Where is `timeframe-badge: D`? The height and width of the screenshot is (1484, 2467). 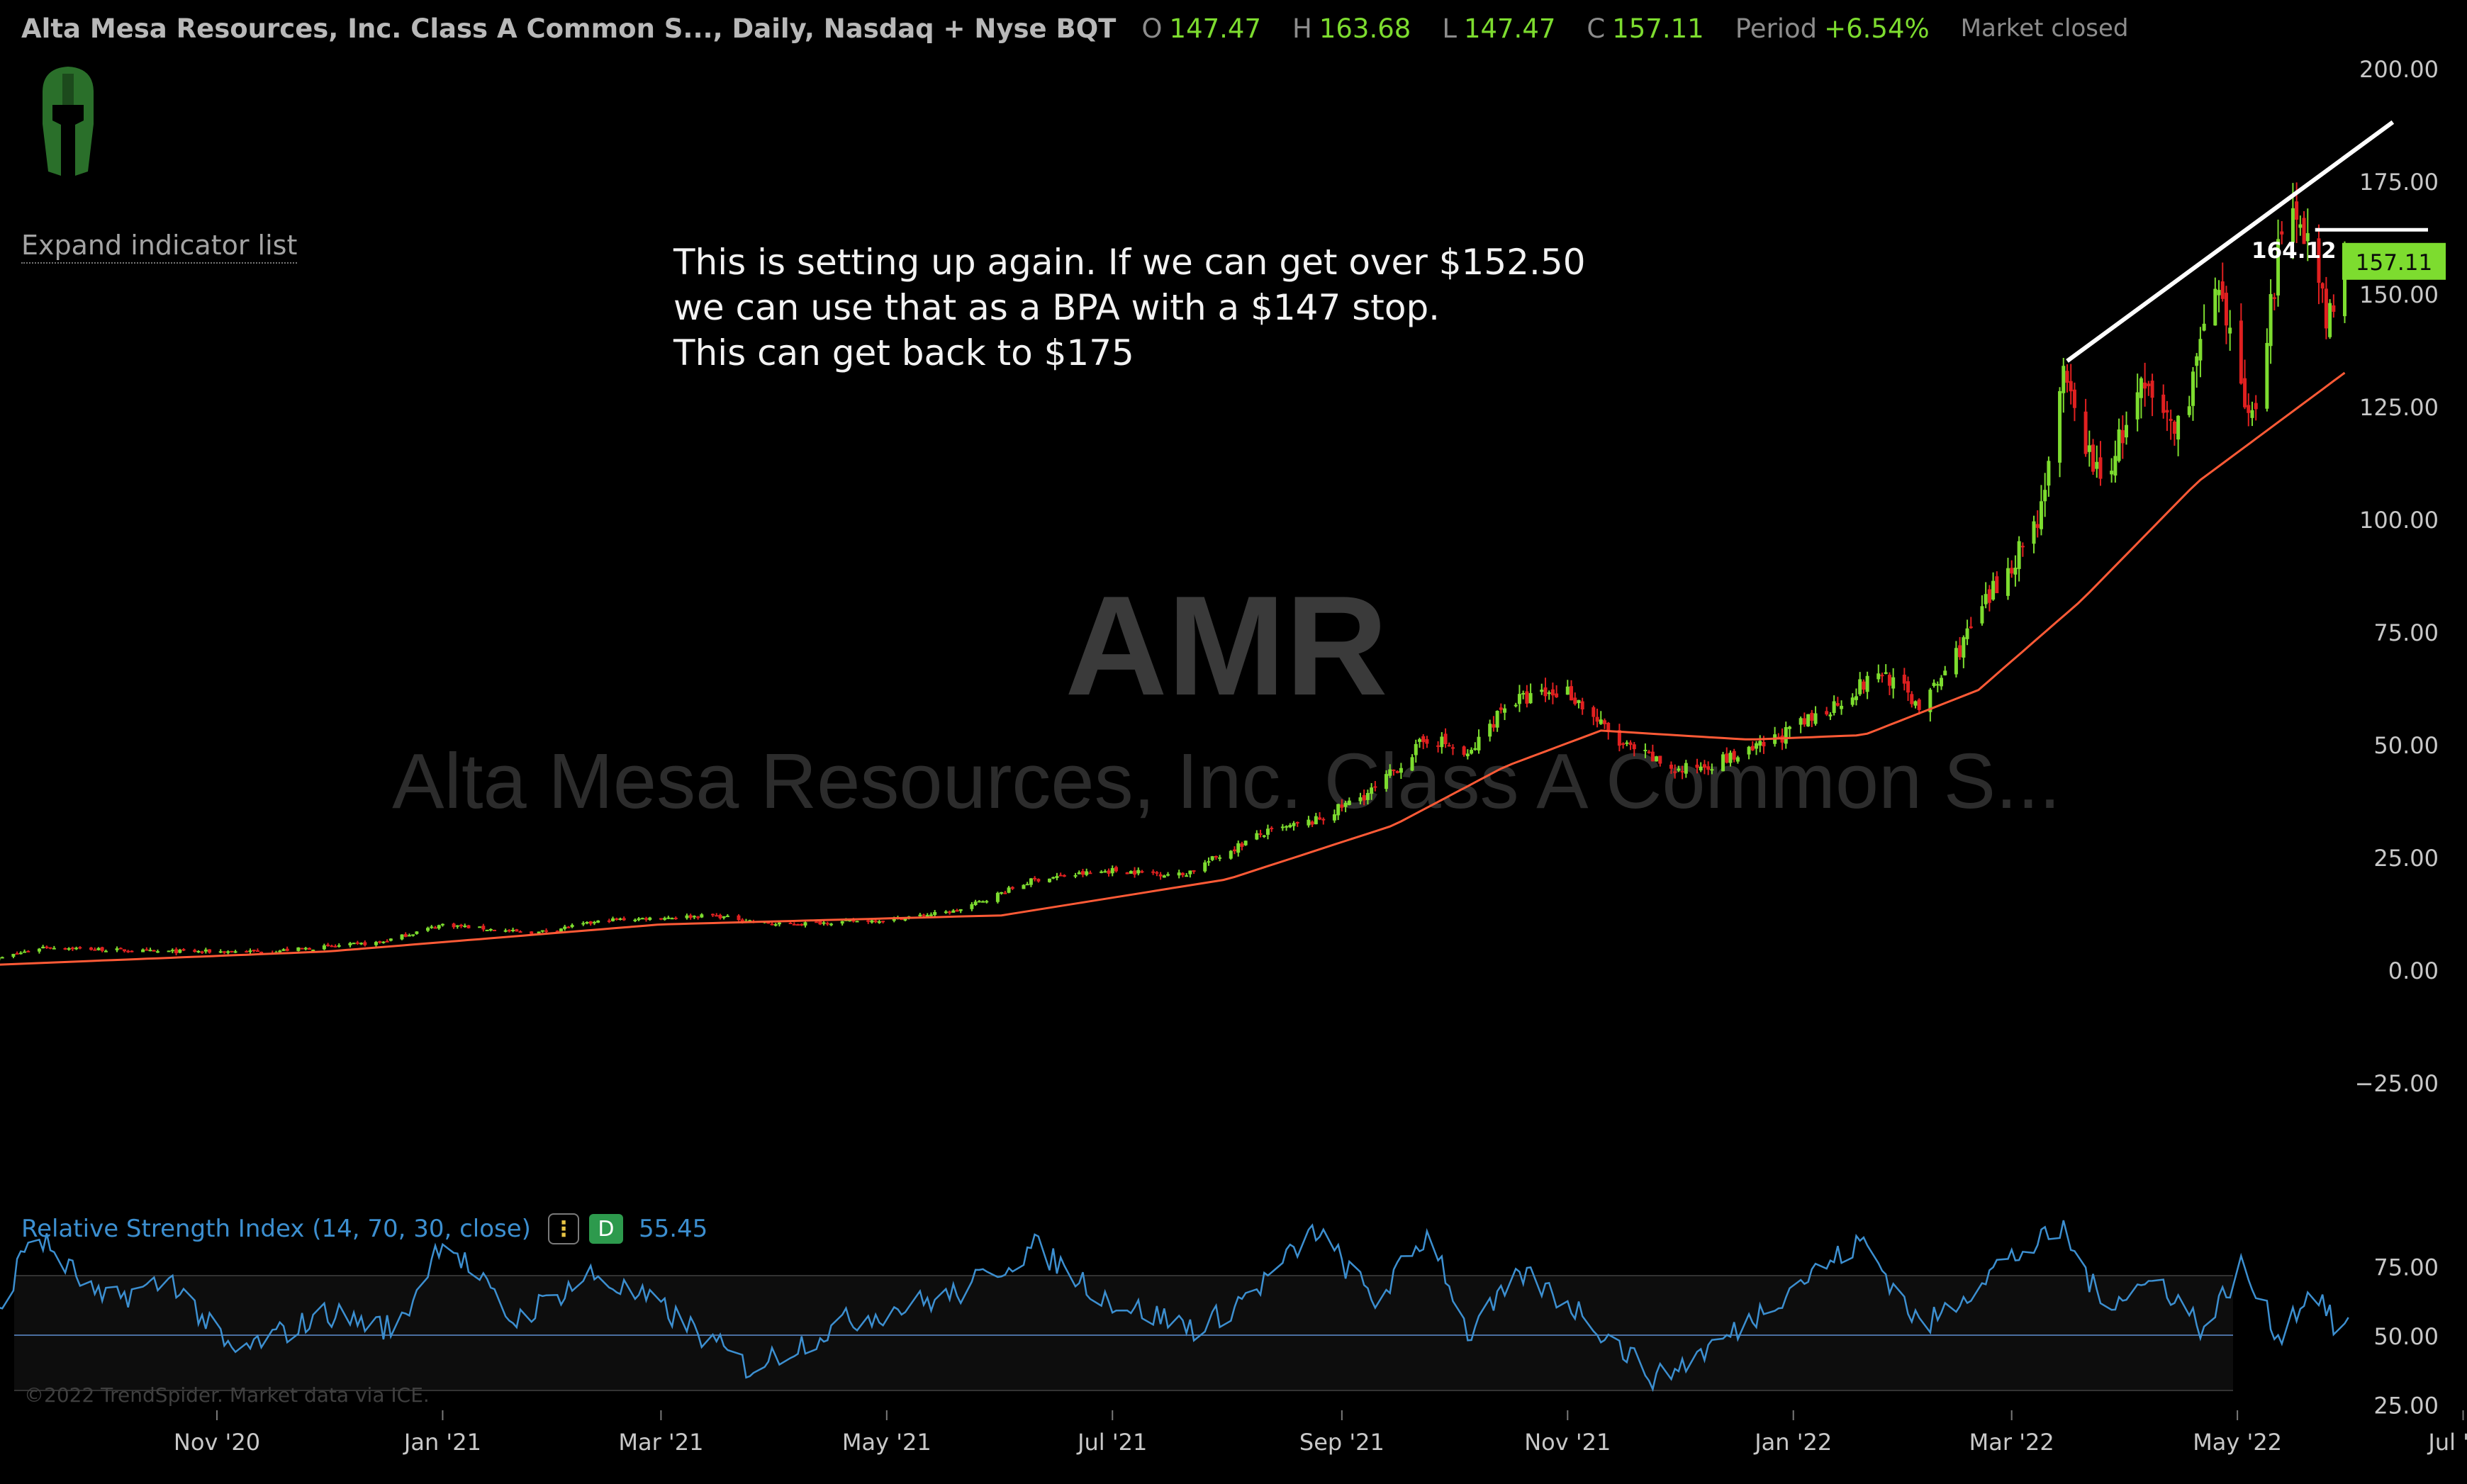
timeframe-badge: D is located at coordinates (605, 1229).